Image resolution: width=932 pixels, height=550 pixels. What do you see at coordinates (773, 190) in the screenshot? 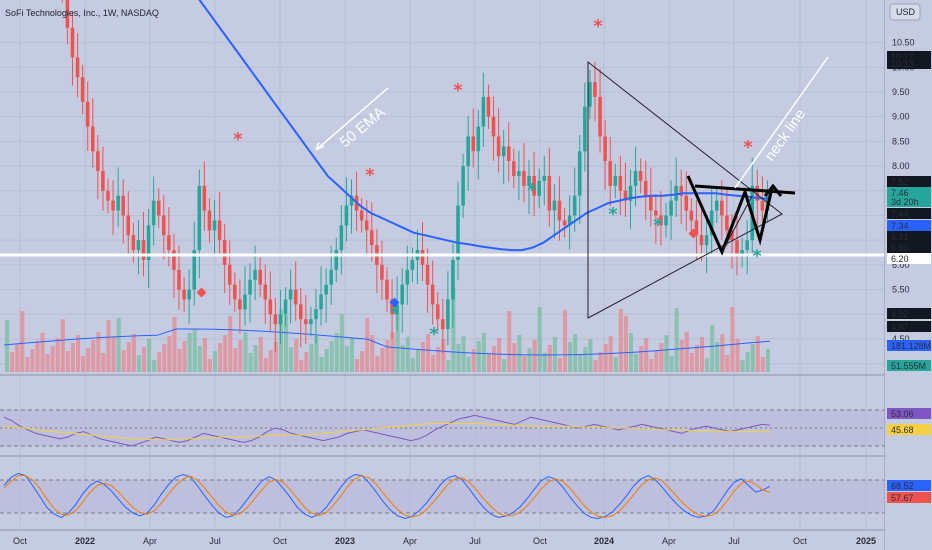
I see `breakout-arrow` at bounding box center [773, 190].